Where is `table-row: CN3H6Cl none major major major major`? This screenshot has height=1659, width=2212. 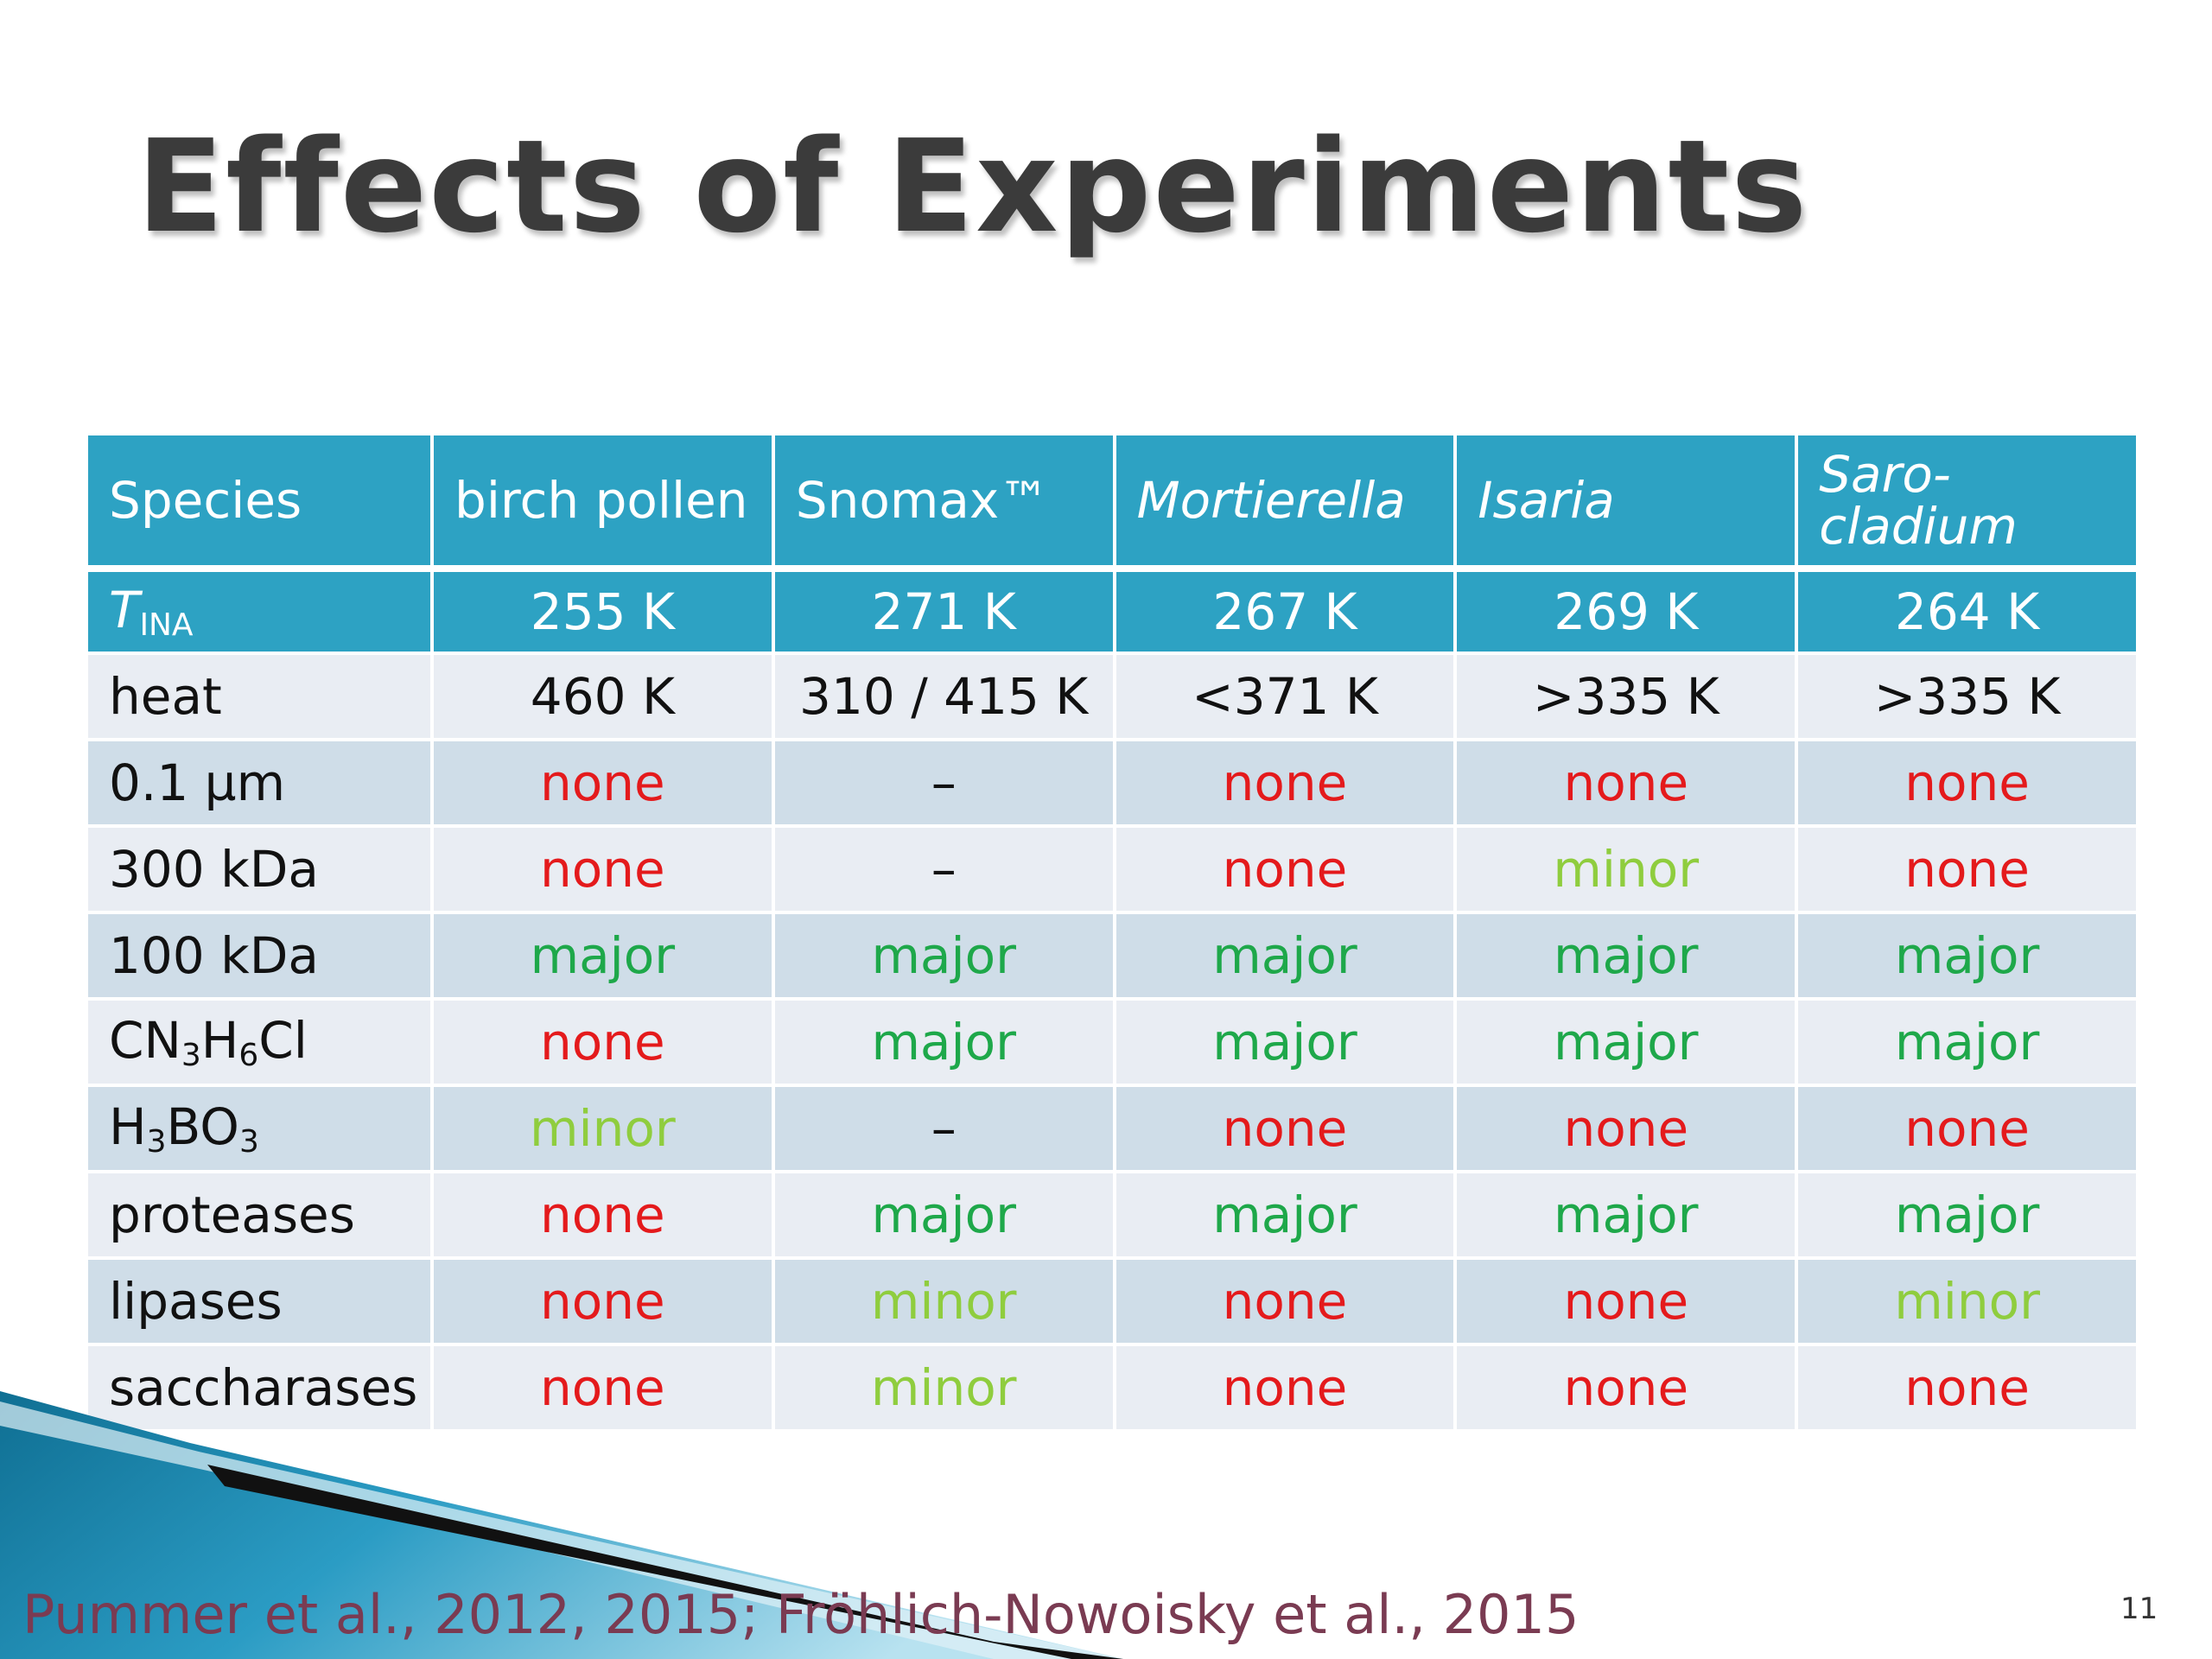 table-row: CN3H6Cl none major major major major is located at coordinates (1112, 1042).